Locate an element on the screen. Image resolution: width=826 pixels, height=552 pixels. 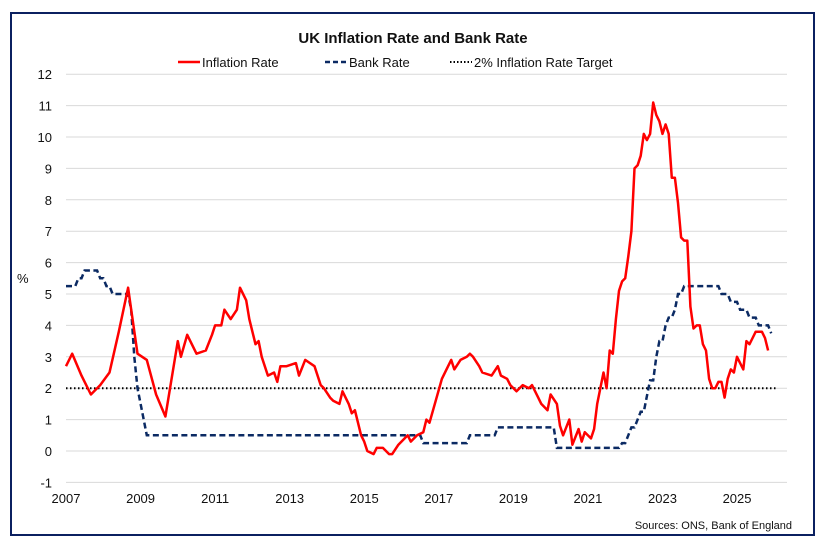
legend-inflation-label: Inflation Rate is located at coordinates (240, 62).